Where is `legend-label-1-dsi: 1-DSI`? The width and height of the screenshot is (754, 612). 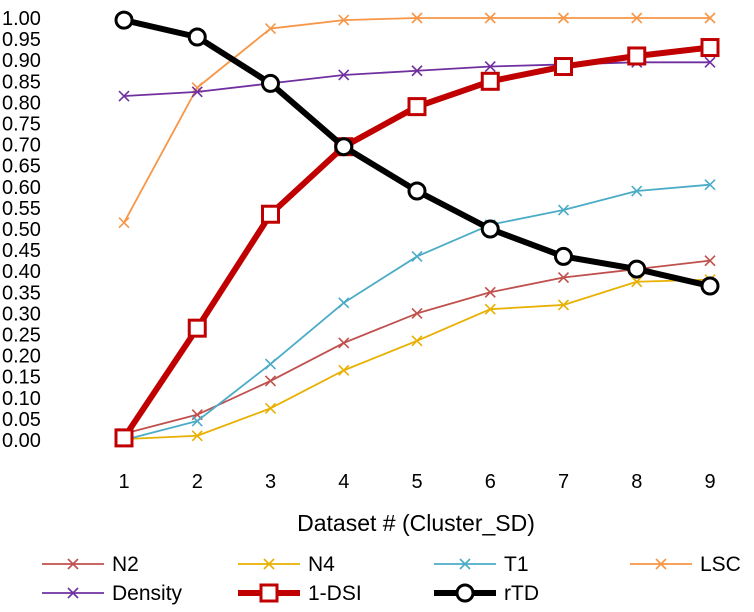
legend-label-1-dsi: 1-DSI is located at coordinates (335, 593).